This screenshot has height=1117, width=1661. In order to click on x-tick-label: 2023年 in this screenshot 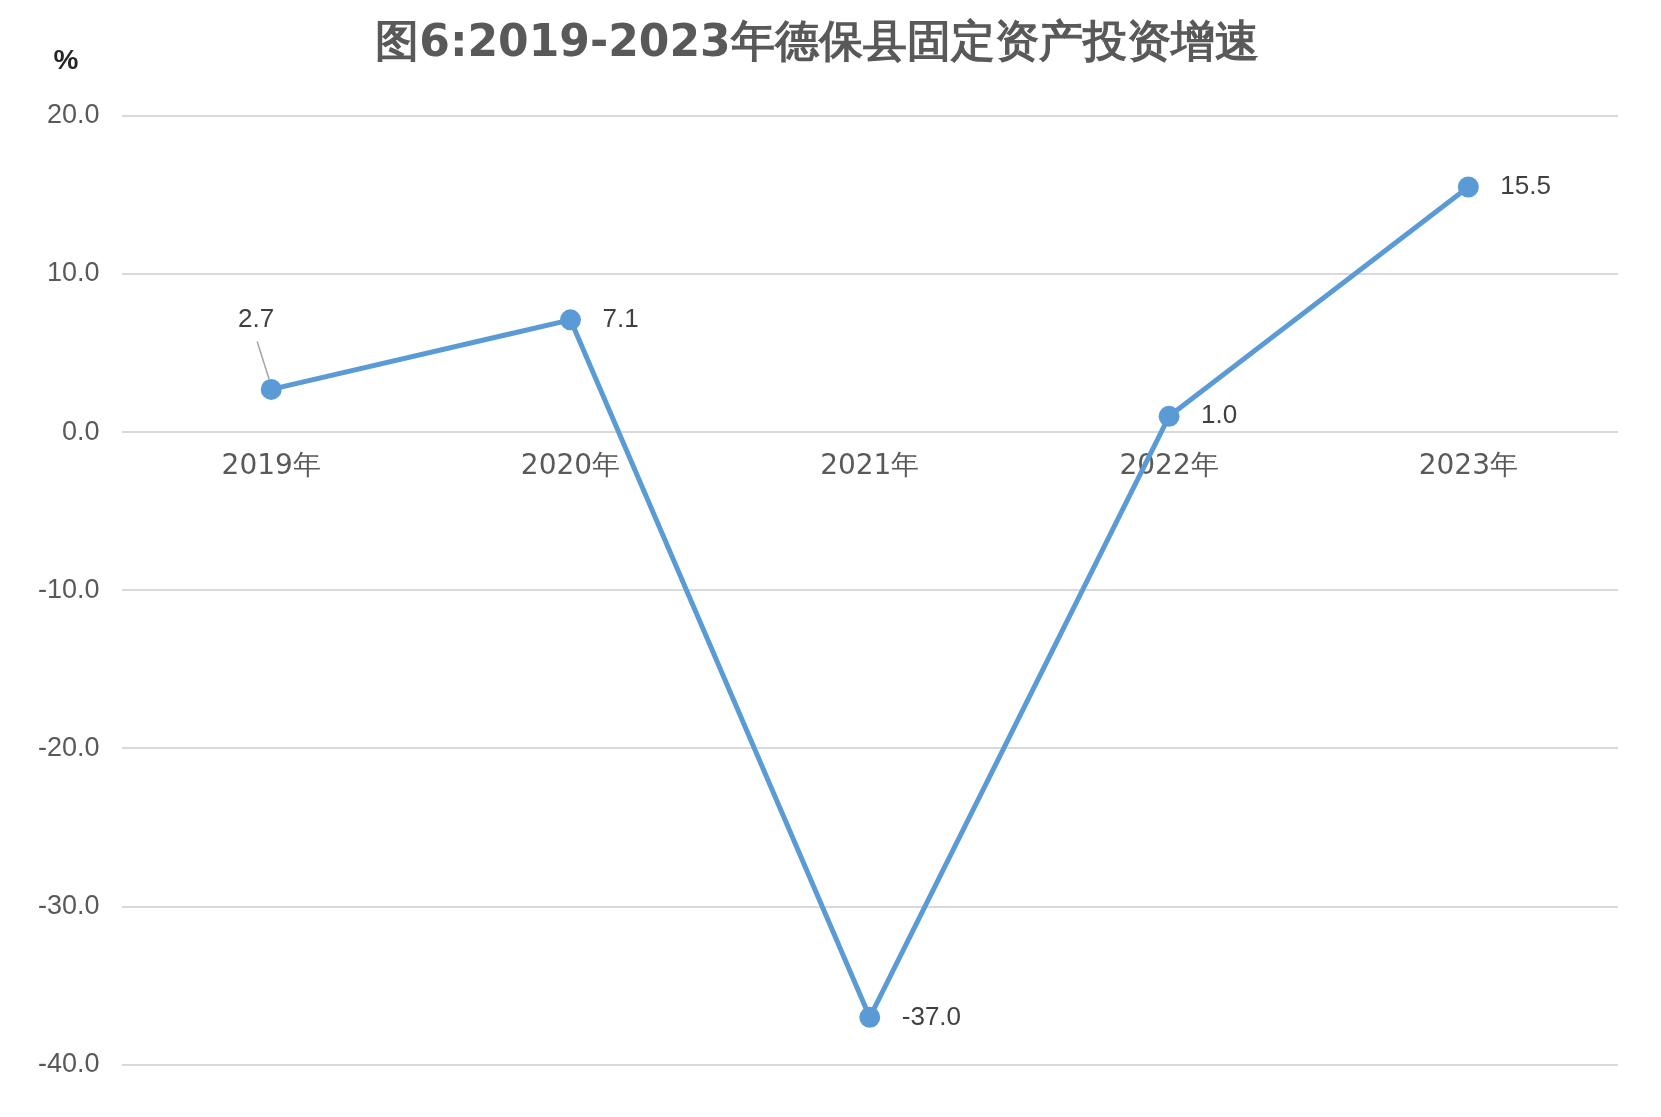, I will do `click(1468, 465)`.